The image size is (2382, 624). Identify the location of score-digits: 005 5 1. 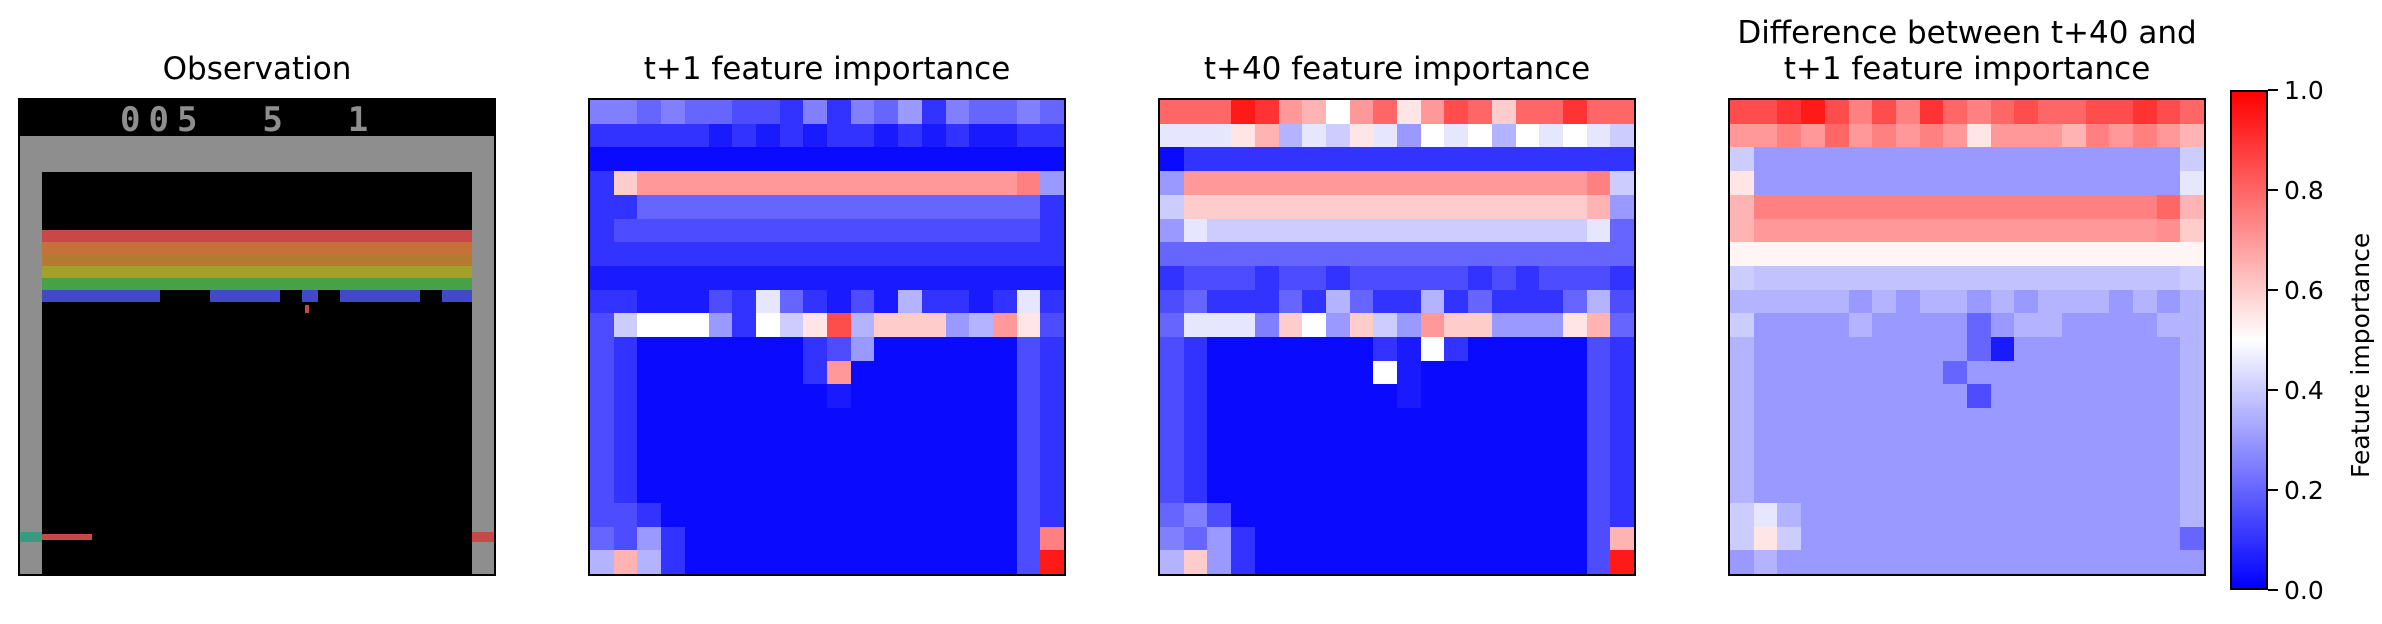
(248, 120).